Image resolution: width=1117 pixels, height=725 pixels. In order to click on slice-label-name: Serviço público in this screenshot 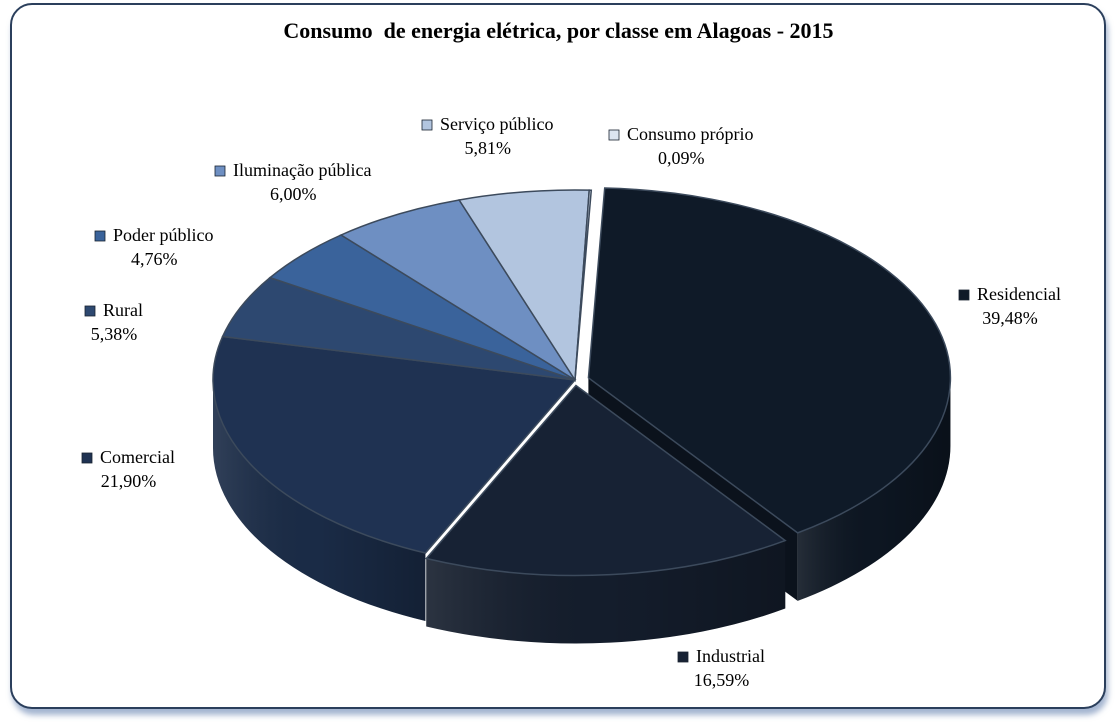, I will do `click(496, 124)`.